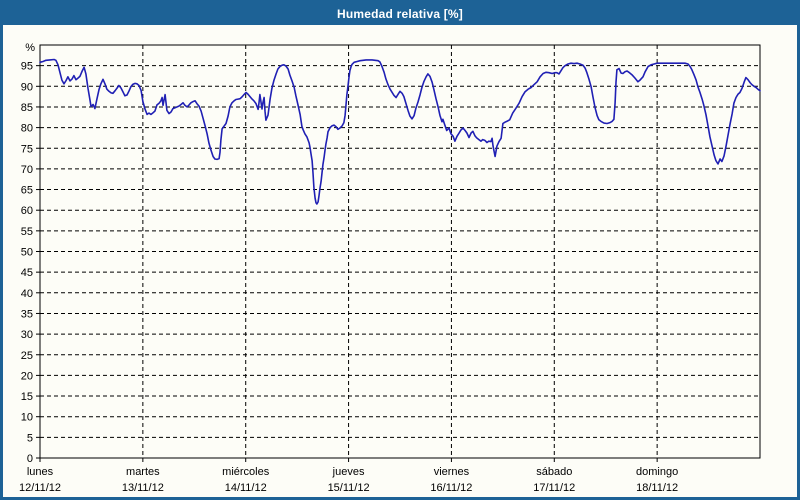 The height and width of the screenshot is (500, 800). I want to click on y-tick-label: 55, so click(27, 232).